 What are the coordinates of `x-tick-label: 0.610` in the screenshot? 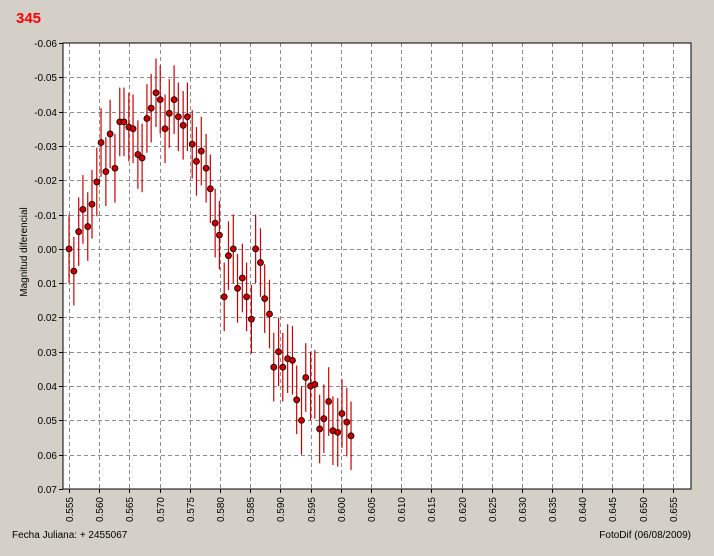 It's located at (402, 509).